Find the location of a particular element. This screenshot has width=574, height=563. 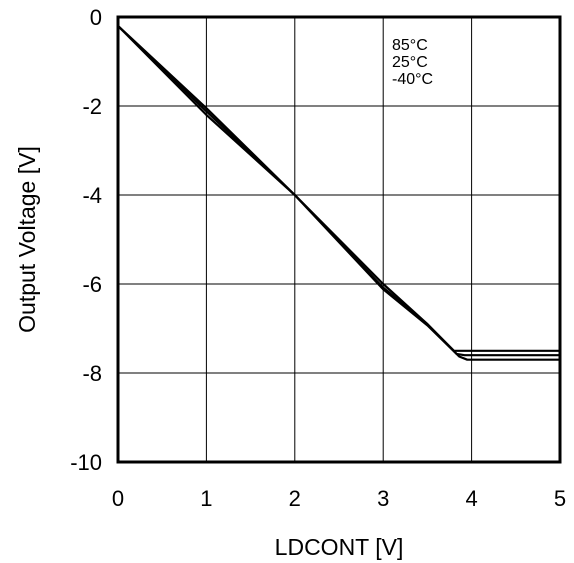

x-tick-label: 3 is located at coordinates (383, 498).